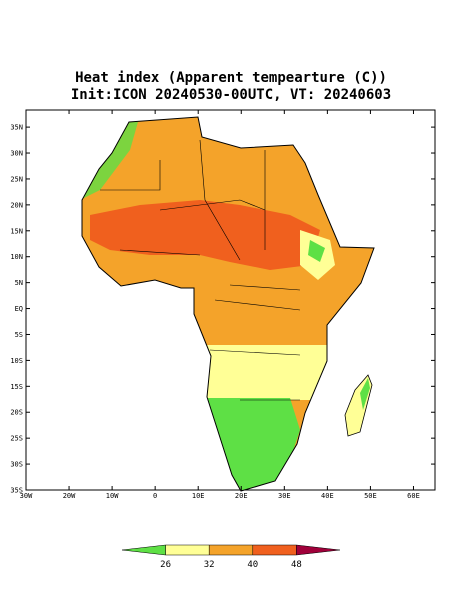  What do you see at coordinates (165, 565) in the screenshot?
I see `colorbar-label: 26` at bounding box center [165, 565].